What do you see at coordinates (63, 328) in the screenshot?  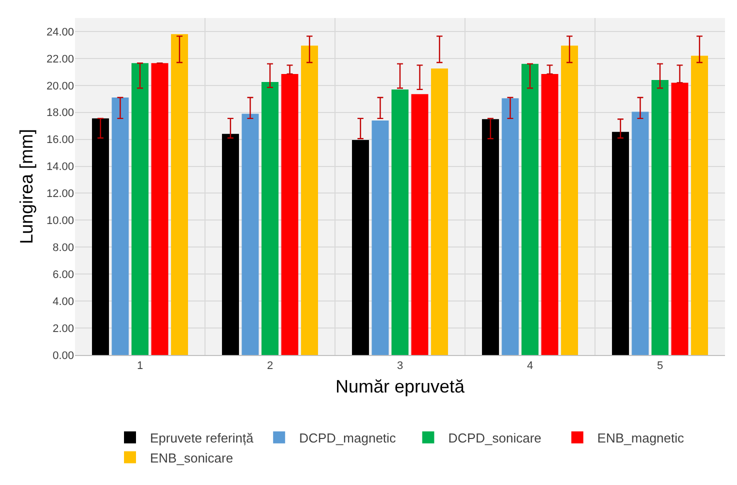 I see `y-tick-label: 2.00` at bounding box center [63, 328].